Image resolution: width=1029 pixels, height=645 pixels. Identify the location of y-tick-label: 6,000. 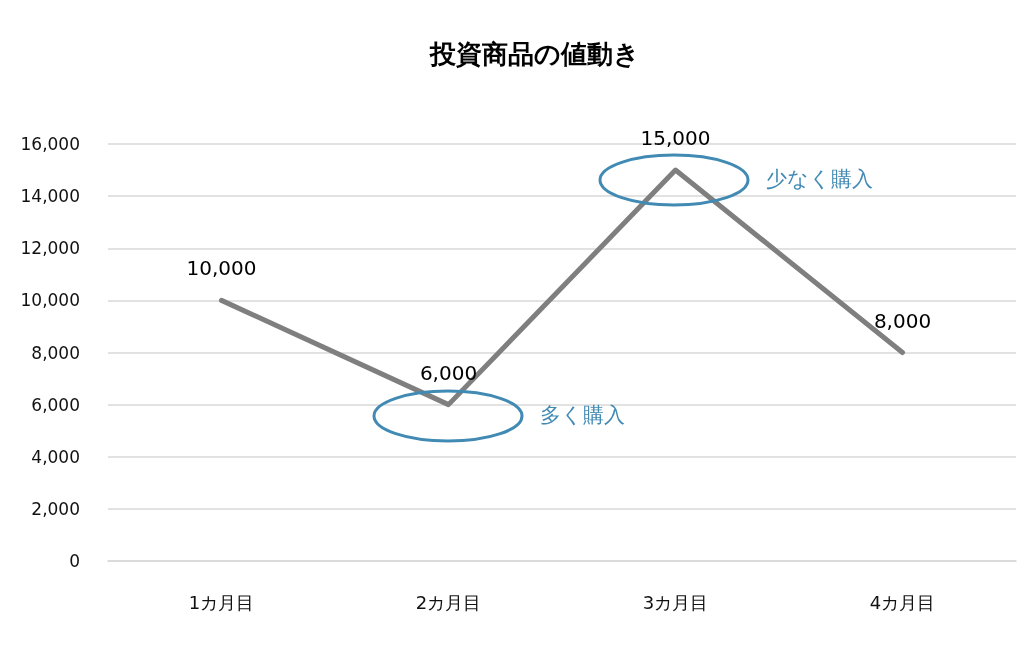
(55, 404).